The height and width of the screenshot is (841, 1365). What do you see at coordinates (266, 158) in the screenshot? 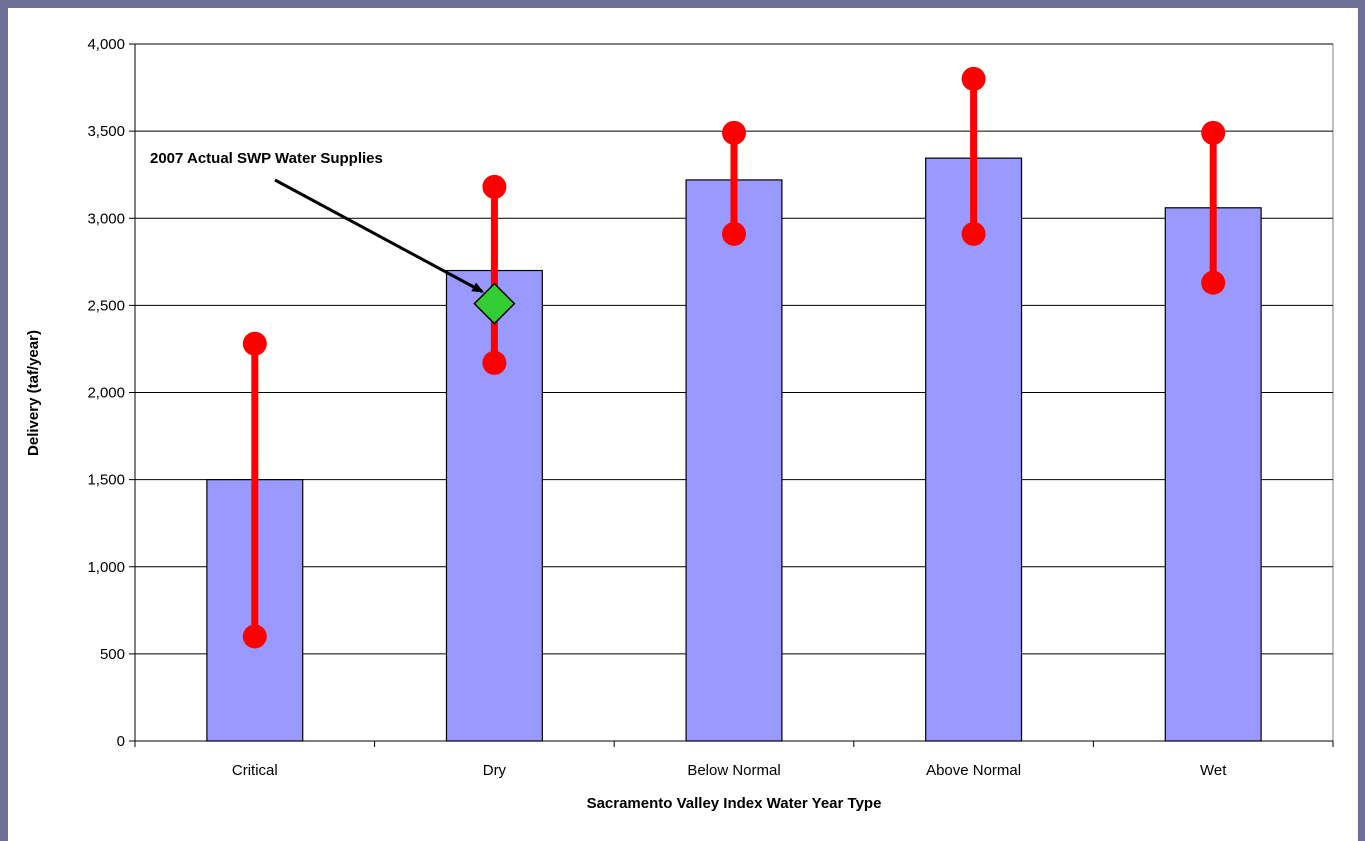
I see `annotation-label: 2007 Actual SWP Water Supplies` at bounding box center [266, 158].